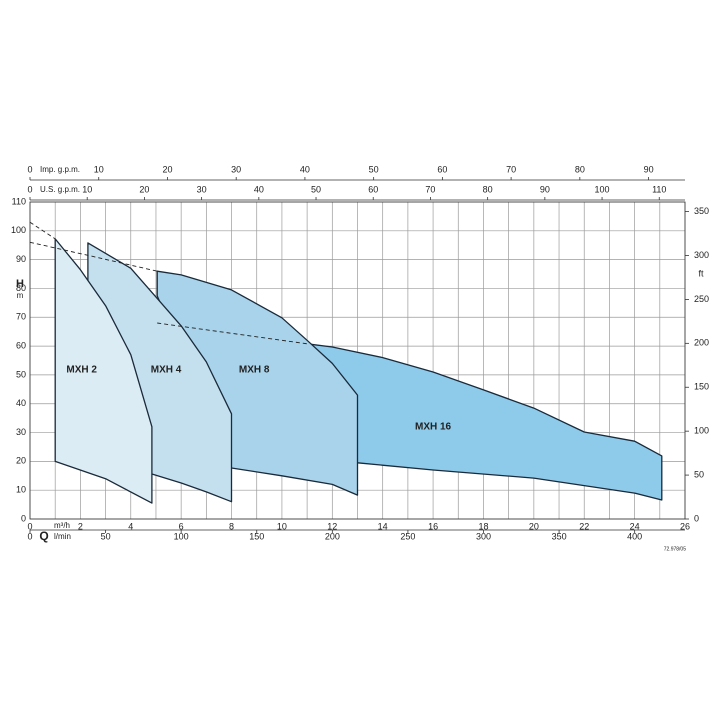  I want to click on y2-tick-label: 300, so click(701, 255).